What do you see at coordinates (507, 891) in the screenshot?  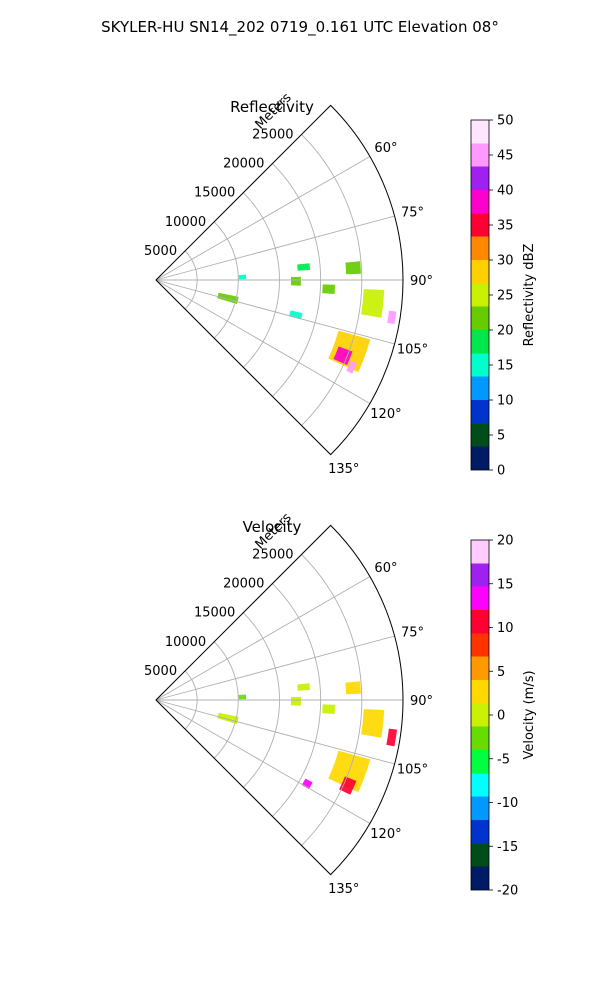 I see `colorbar-tick-label: -20` at bounding box center [507, 891].